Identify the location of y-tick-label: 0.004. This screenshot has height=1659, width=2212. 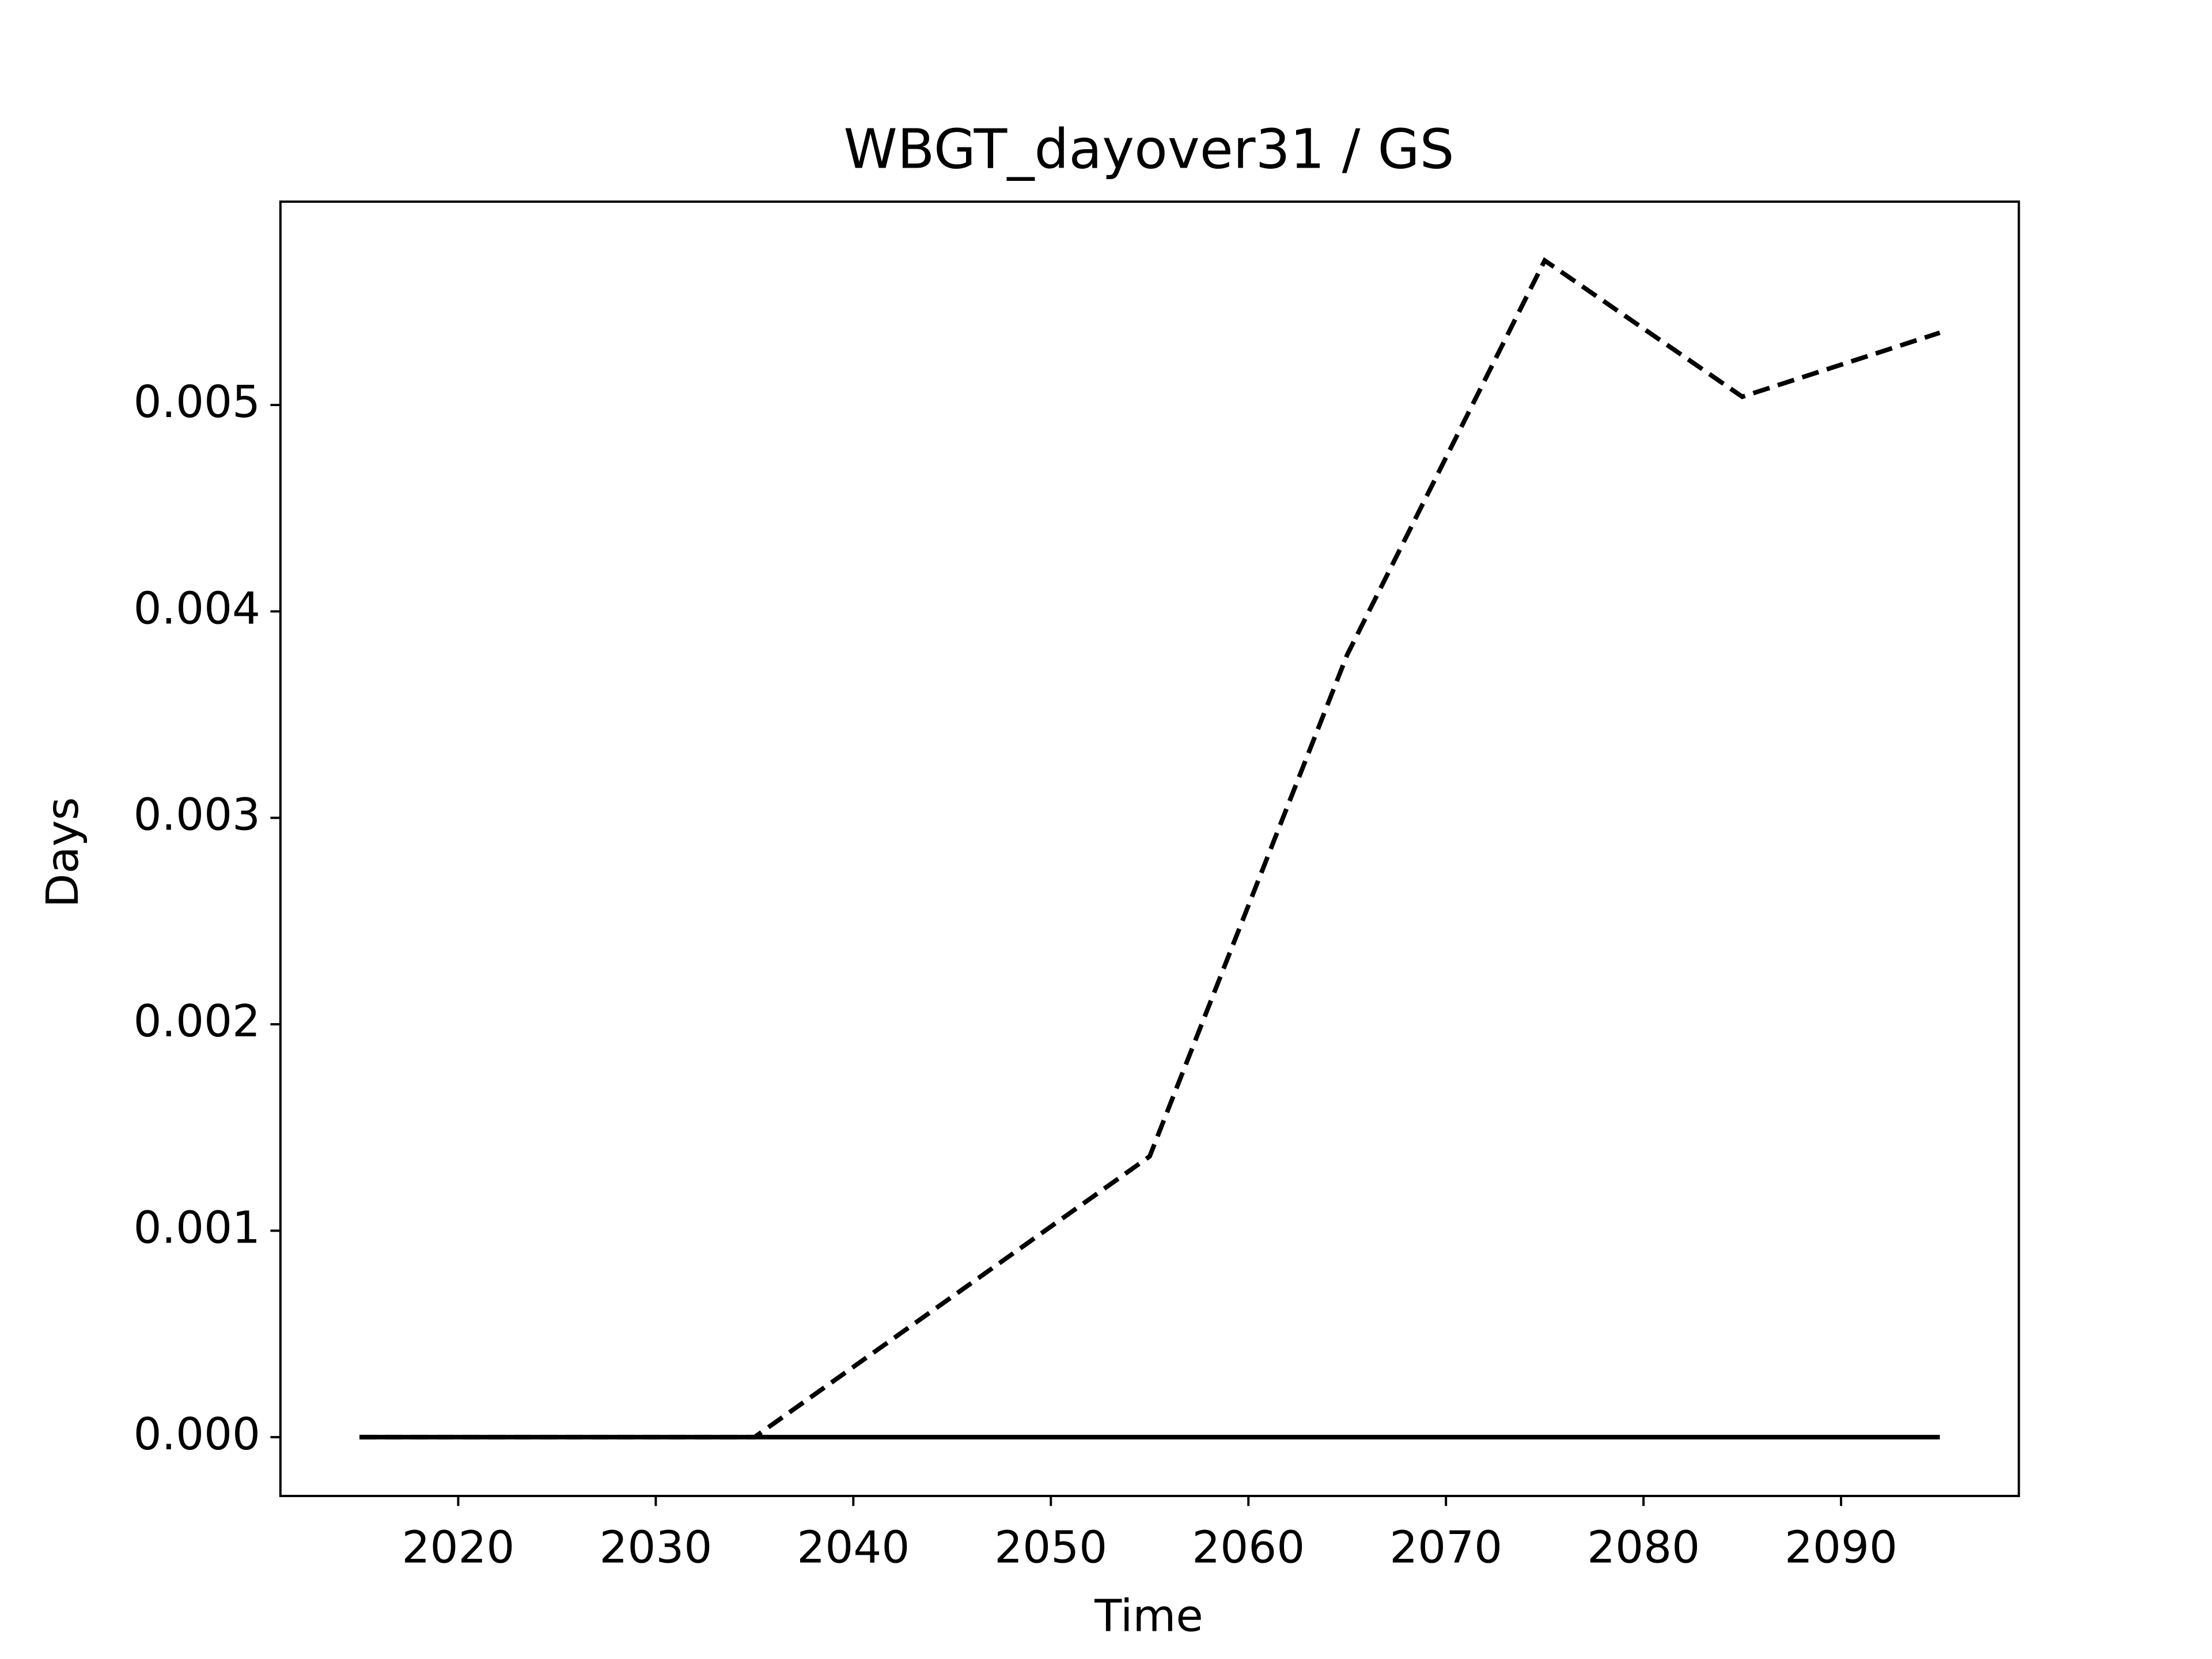
(197, 608).